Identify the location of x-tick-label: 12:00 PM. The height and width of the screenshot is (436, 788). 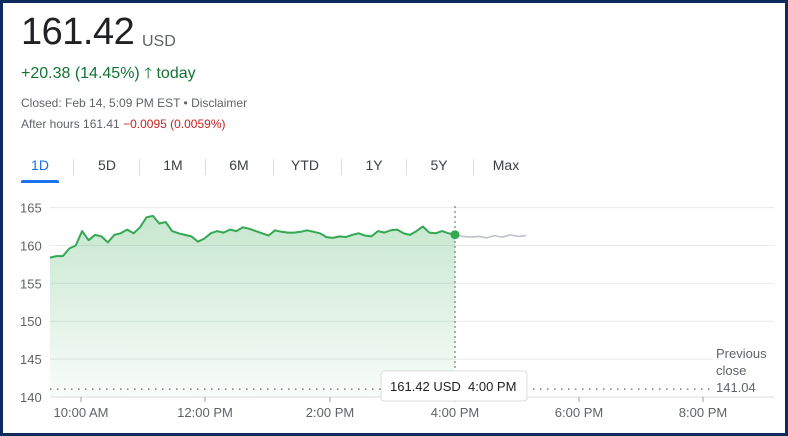
(205, 412).